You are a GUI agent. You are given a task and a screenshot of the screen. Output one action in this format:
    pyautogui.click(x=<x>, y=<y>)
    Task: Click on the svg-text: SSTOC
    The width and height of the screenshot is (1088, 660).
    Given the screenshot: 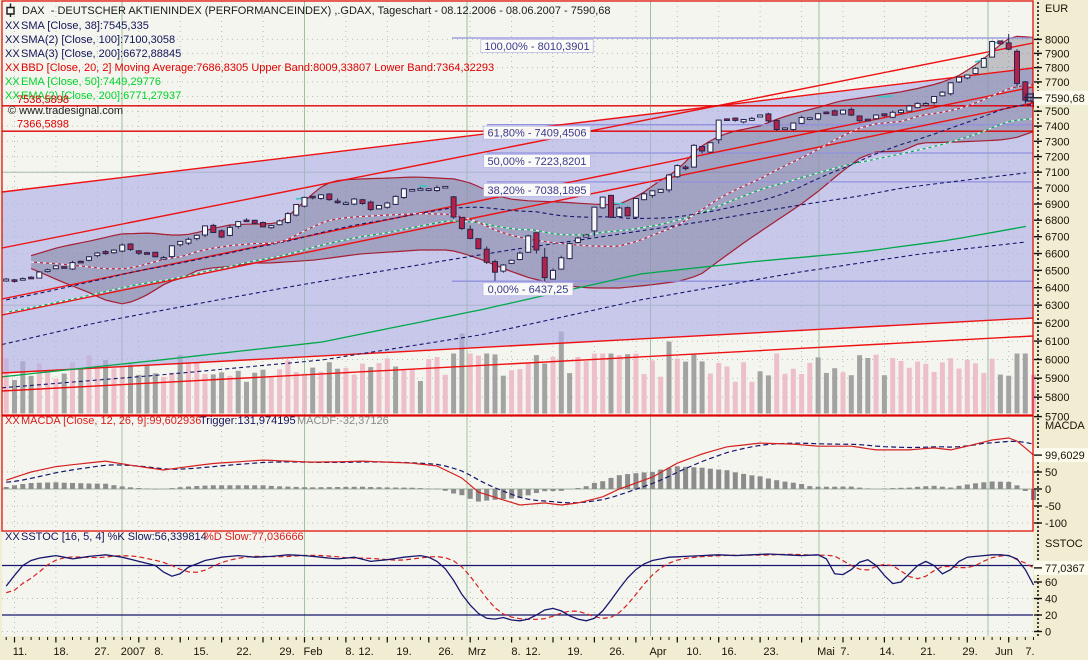 What is the action you would take?
    pyautogui.click(x=1064, y=544)
    